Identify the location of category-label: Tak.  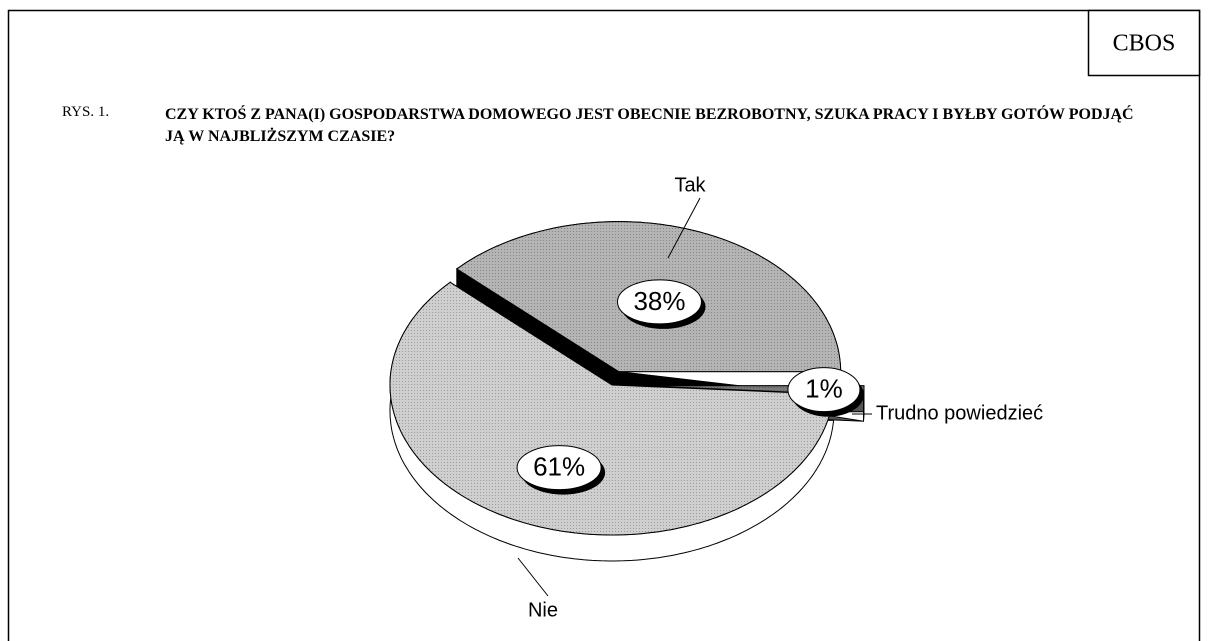
(690, 185).